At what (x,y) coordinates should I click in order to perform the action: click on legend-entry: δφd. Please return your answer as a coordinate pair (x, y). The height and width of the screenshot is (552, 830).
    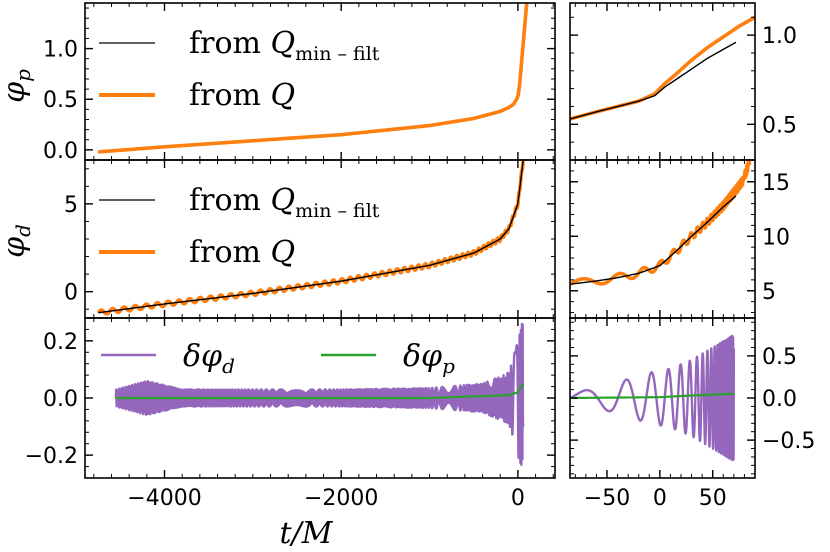
    Looking at the image, I should click on (168, 358).